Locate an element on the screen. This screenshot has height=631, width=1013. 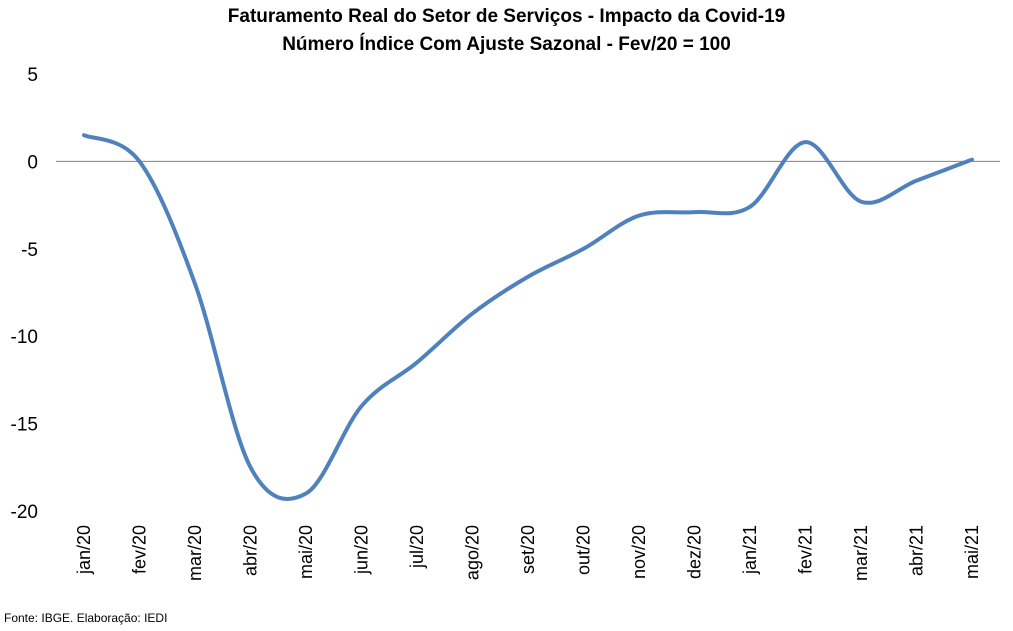
x-tick-label: fev/20 is located at coordinates (140, 549).